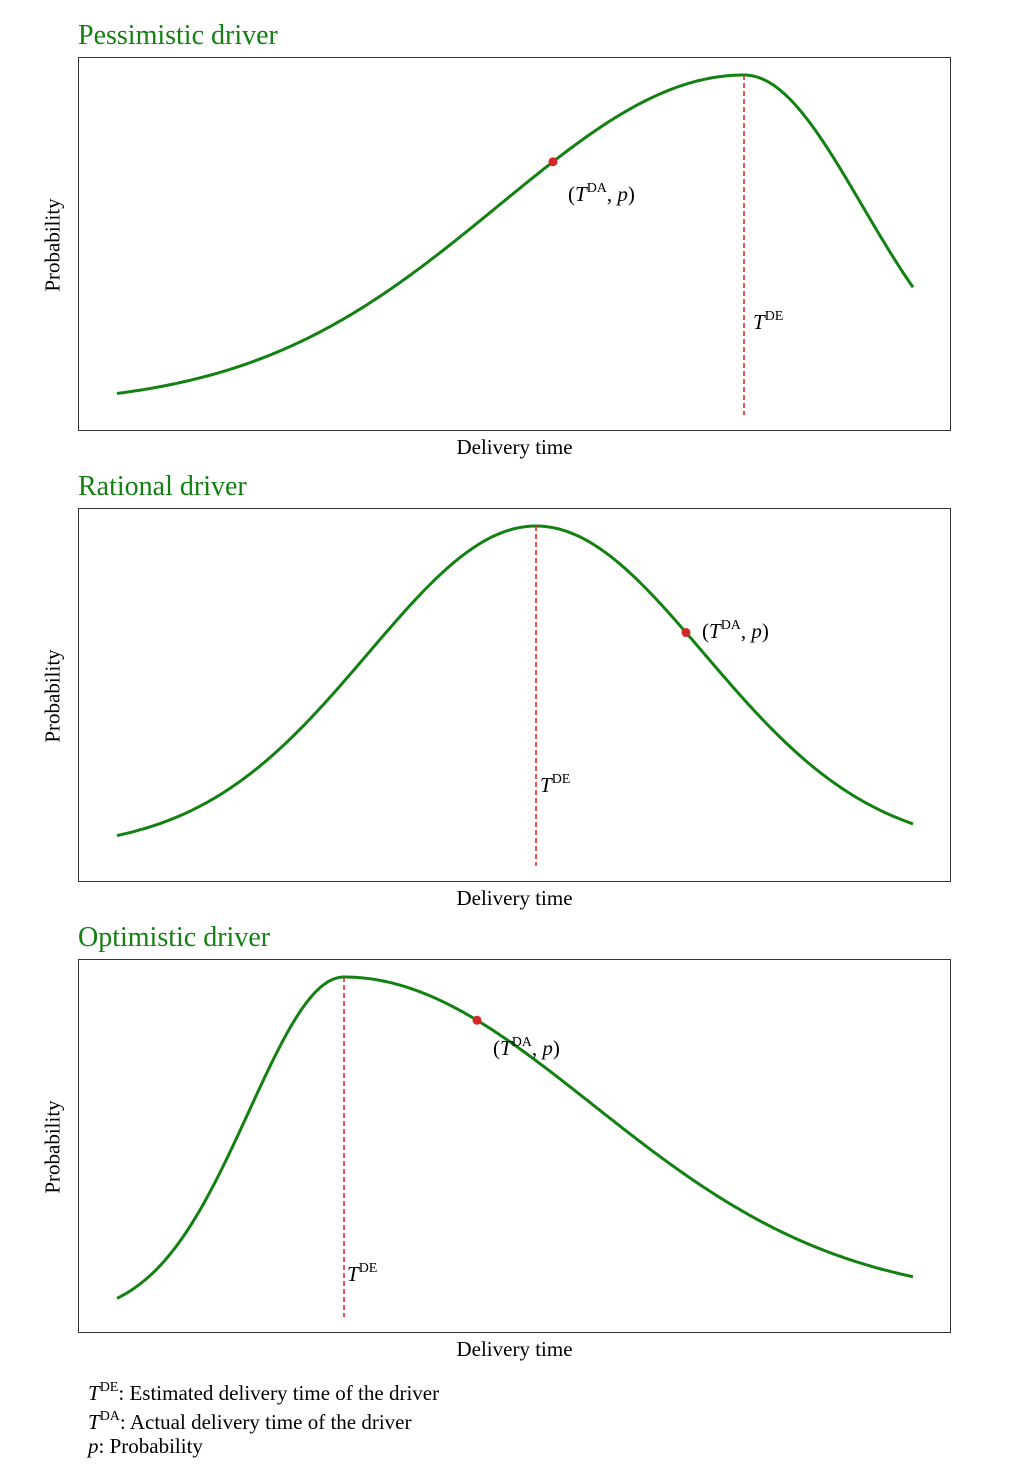 The height and width of the screenshot is (1475, 1012). What do you see at coordinates (178, 35) in the screenshot?
I see `chart-title: Pessimistic driver` at bounding box center [178, 35].